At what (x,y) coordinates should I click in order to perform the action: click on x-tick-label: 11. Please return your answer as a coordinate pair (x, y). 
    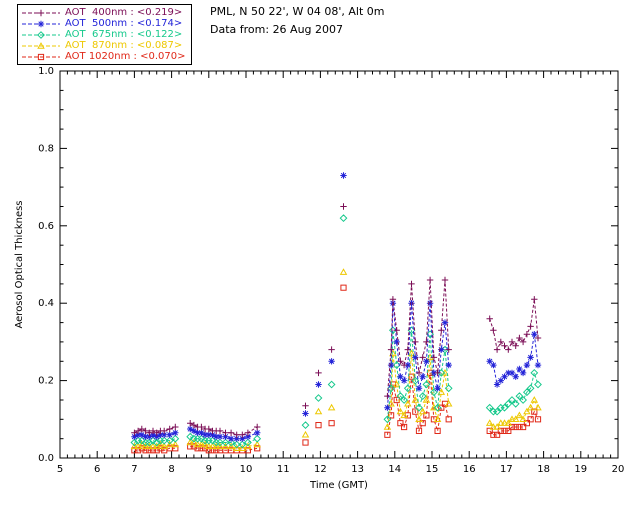
    Looking at the image, I should click on (283, 469).